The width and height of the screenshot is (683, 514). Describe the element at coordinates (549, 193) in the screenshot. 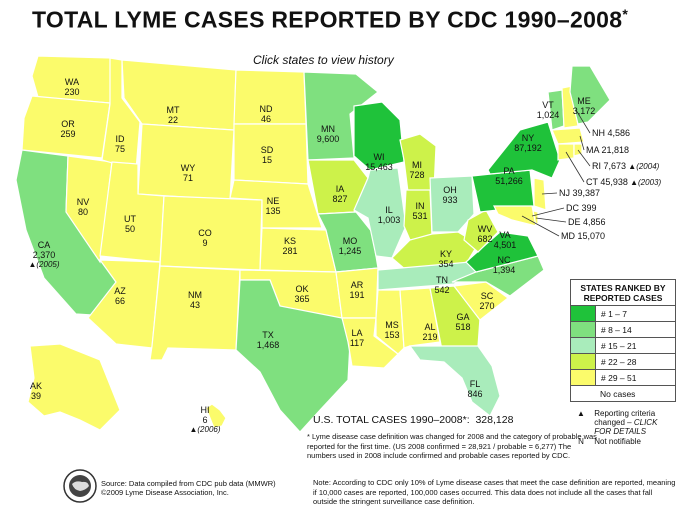

I see `leader-line-nj` at that location.